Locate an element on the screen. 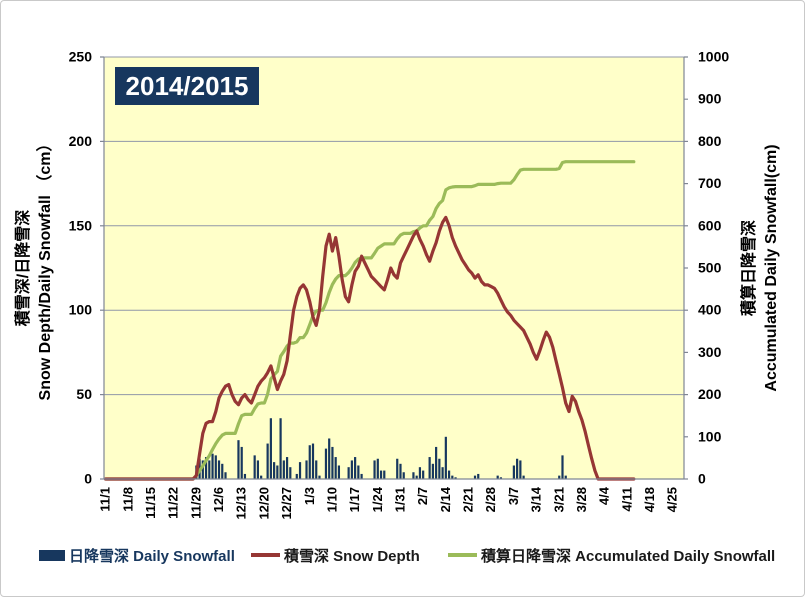 The image size is (805, 597). x-axis-tick-label: 12/13 is located at coordinates (241, 503).